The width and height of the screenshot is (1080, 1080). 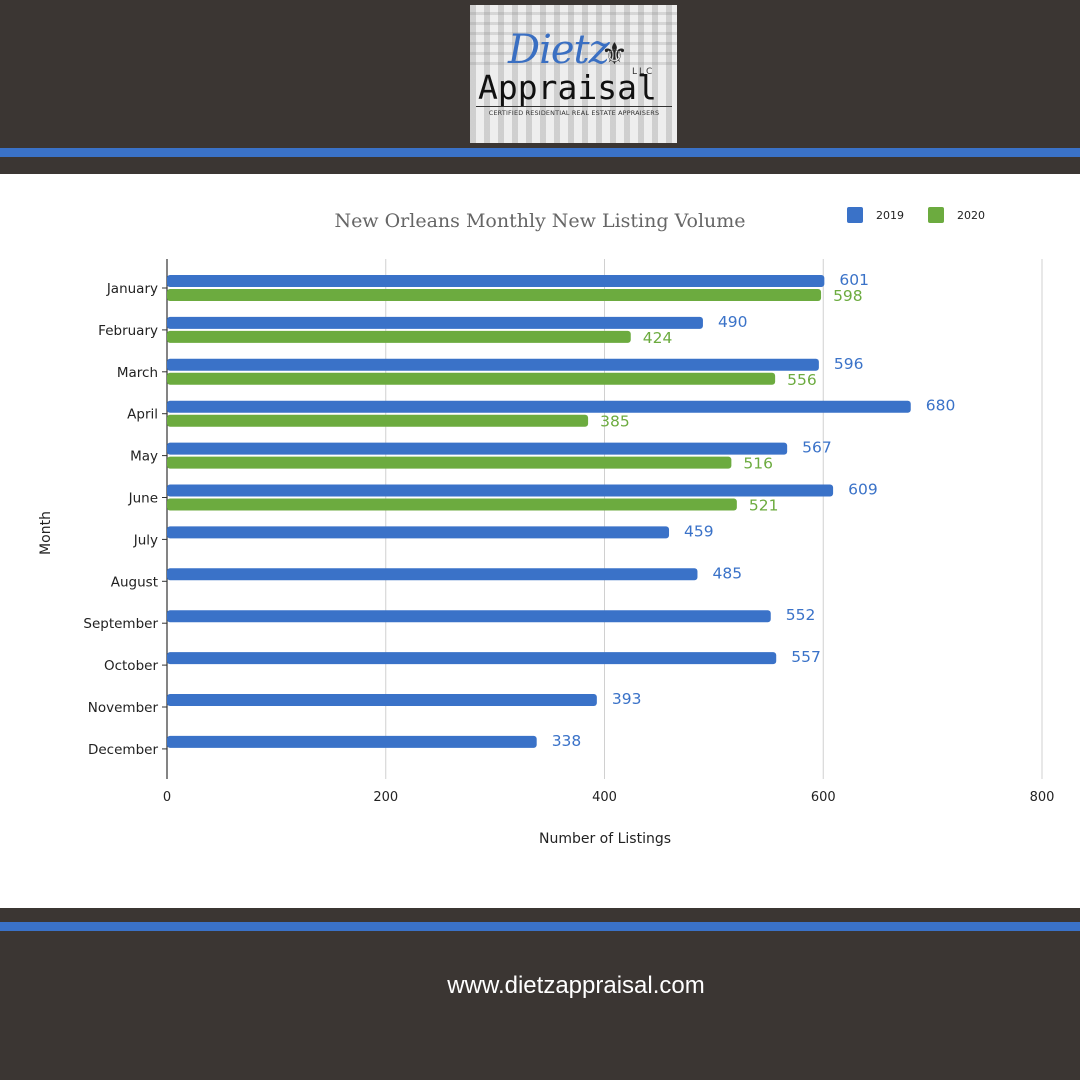 What do you see at coordinates (382, 700) in the screenshot?
I see `bar-2019-november` at bounding box center [382, 700].